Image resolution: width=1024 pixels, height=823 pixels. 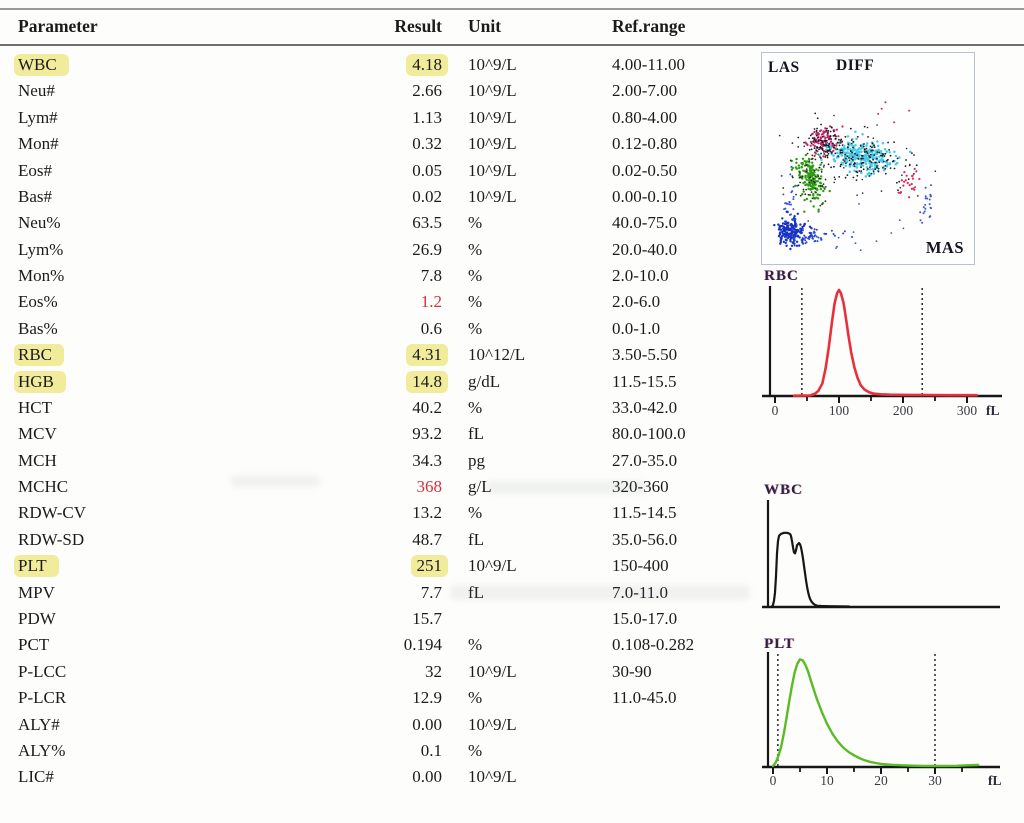 I want to click on result-value: 7.8, so click(x=431, y=276).